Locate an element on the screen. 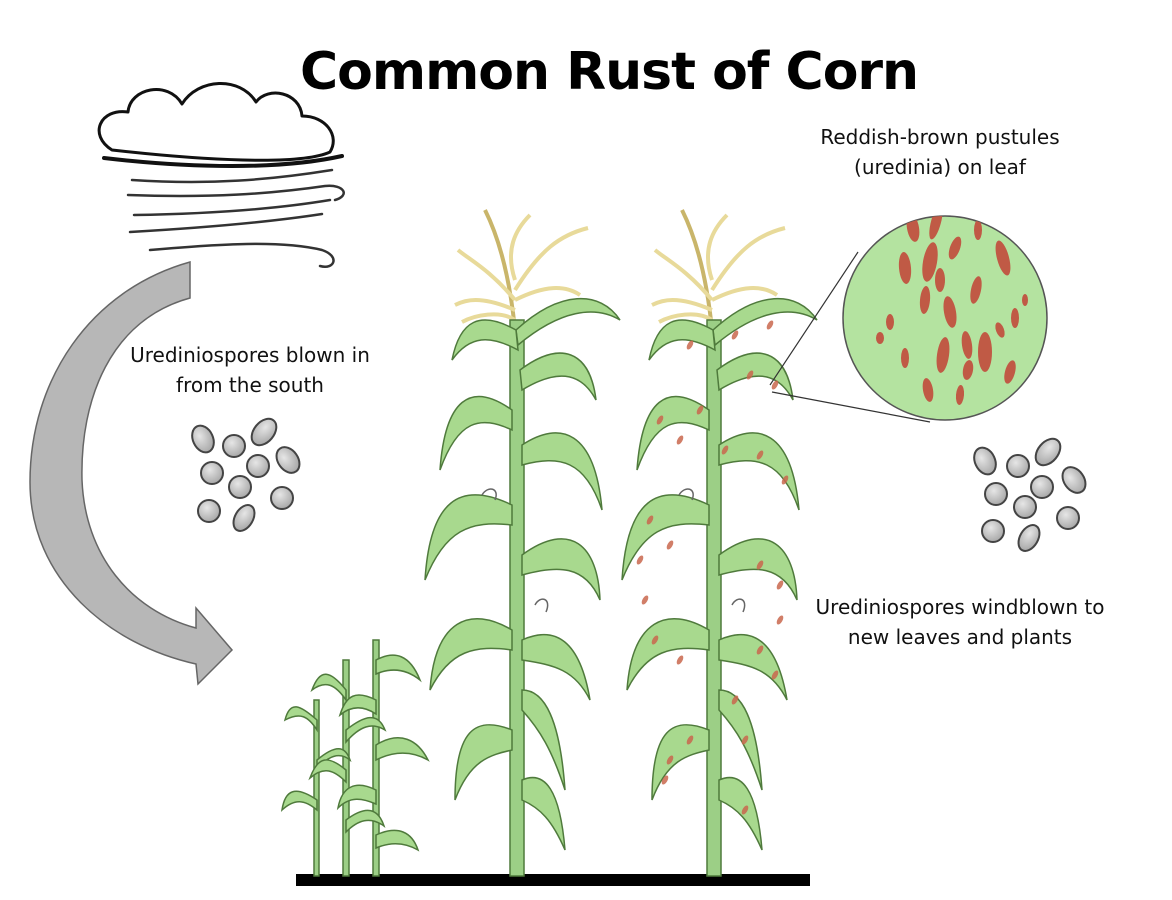 The width and height of the screenshot is (1172, 900). ground-line is located at coordinates (553, 880).